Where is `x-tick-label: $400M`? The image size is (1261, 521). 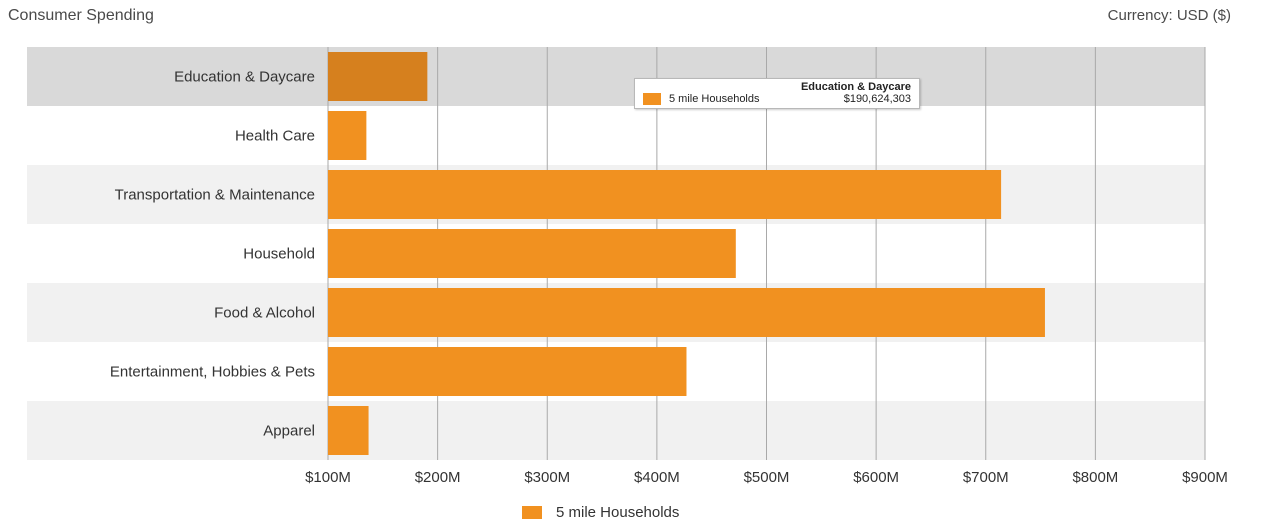
x-tick-label: $400M is located at coordinates (657, 477).